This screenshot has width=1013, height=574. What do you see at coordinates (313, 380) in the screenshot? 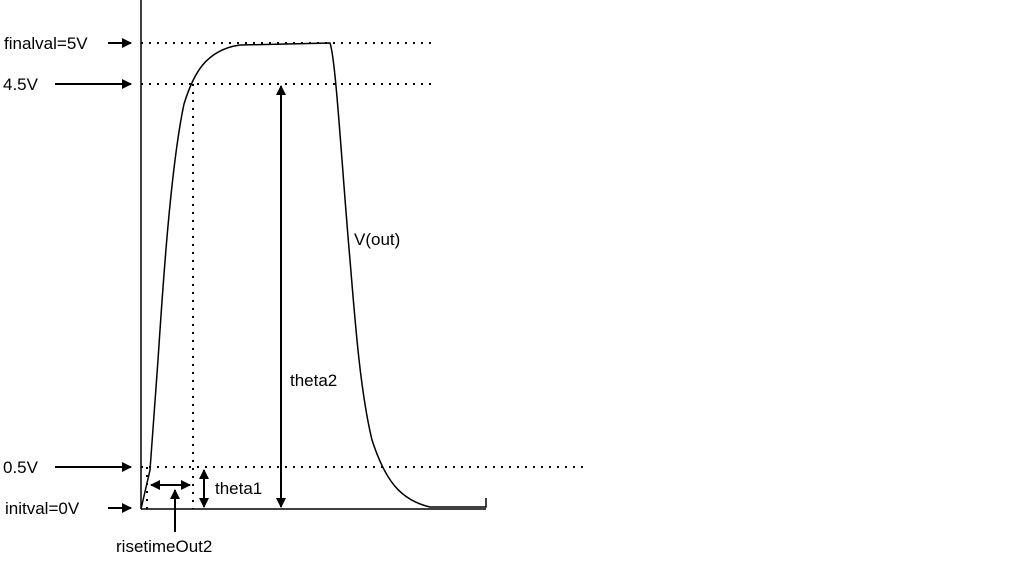
I see `theta2-label: theta2` at bounding box center [313, 380].